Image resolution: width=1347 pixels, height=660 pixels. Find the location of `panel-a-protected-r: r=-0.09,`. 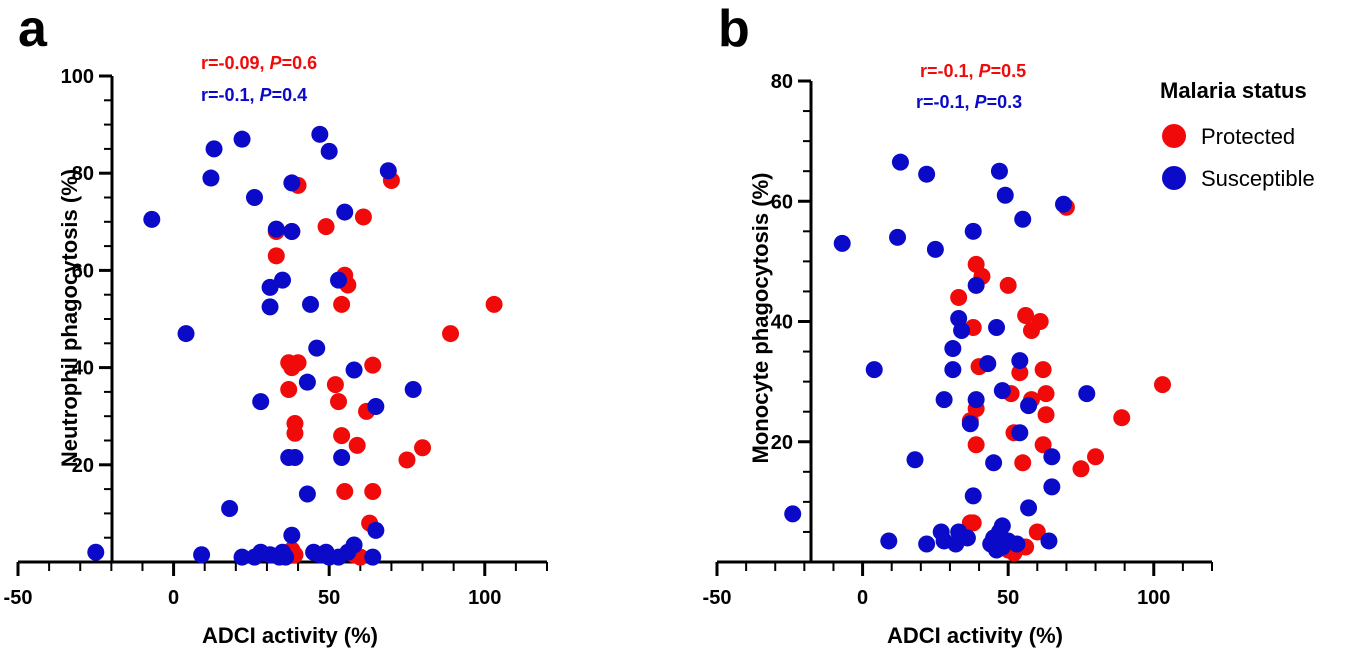

panel-a-protected-r: r=-0.09, is located at coordinates (235, 63).